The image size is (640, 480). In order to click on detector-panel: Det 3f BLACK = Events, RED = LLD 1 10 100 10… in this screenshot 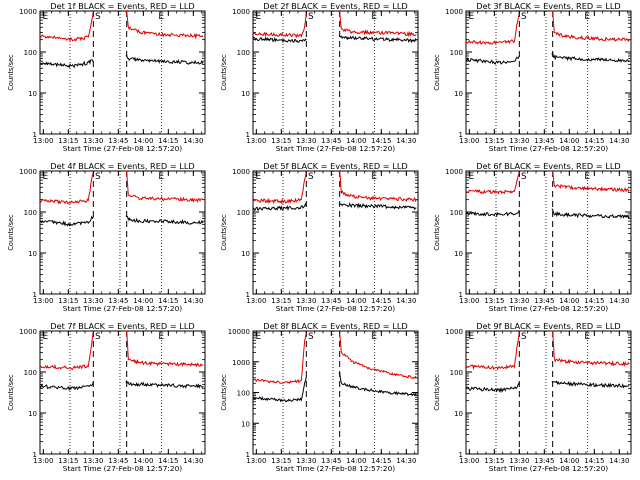, I will do `click(532, 80)`.